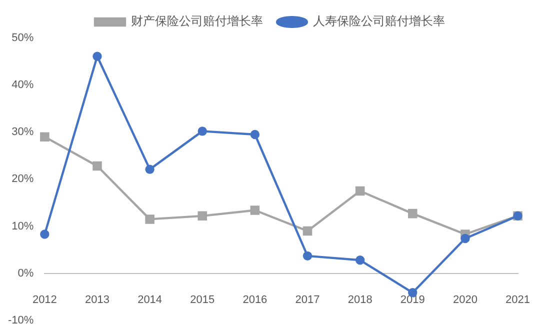  What do you see at coordinates (307, 300) in the screenshot?
I see `x-tick-label: 2017` at bounding box center [307, 300].